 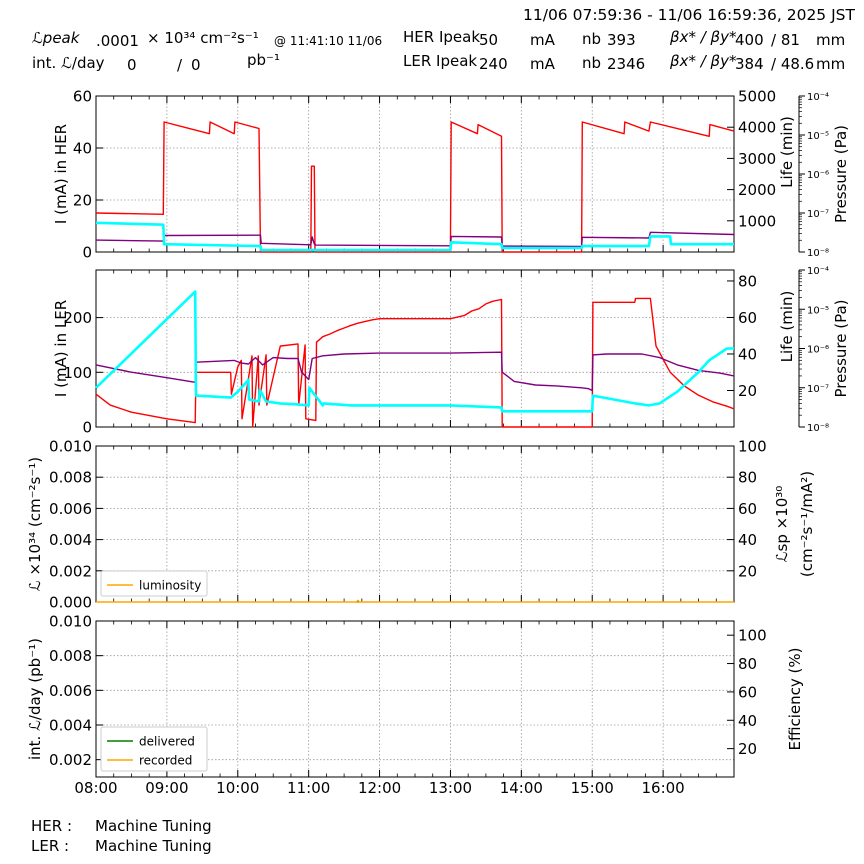 I want to click on x-tick-label: 13:00, so click(x=450, y=788).